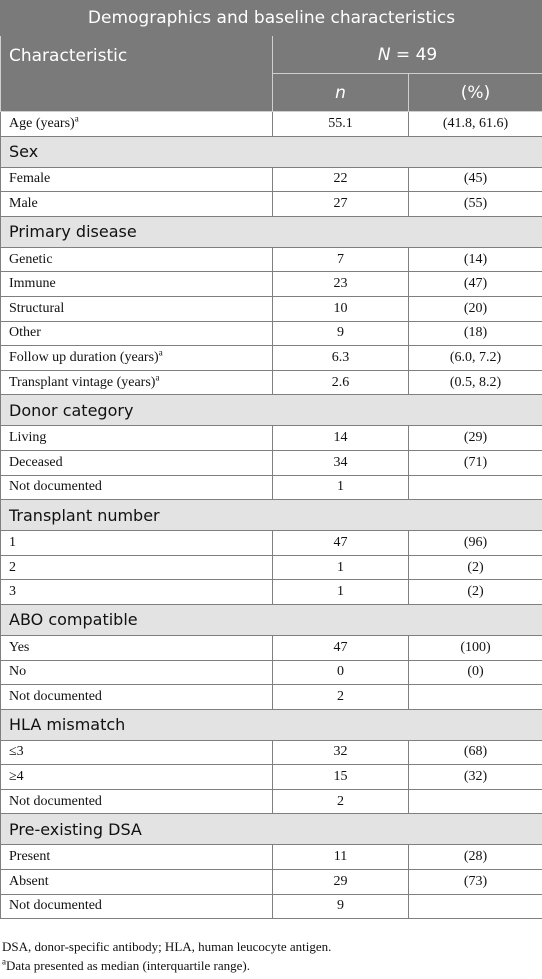 This screenshot has height=979, width=542. What do you see at coordinates (271, 857) in the screenshot?
I see `table-row: Present 11 (28)` at bounding box center [271, 857].